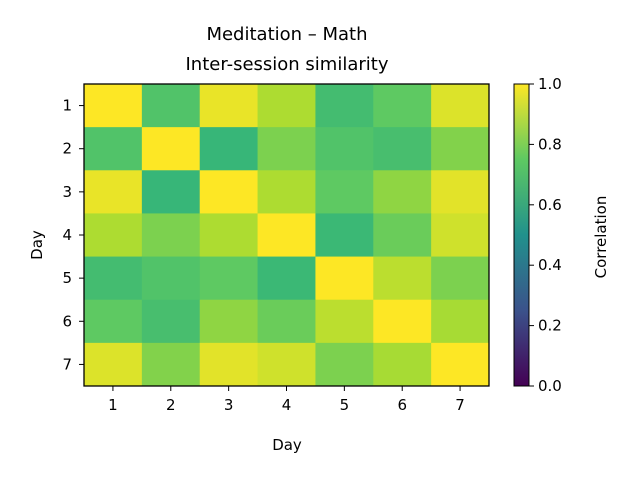 The image size is (640, 480). I want to click on x-tick-label: 5, so click(345, 405).